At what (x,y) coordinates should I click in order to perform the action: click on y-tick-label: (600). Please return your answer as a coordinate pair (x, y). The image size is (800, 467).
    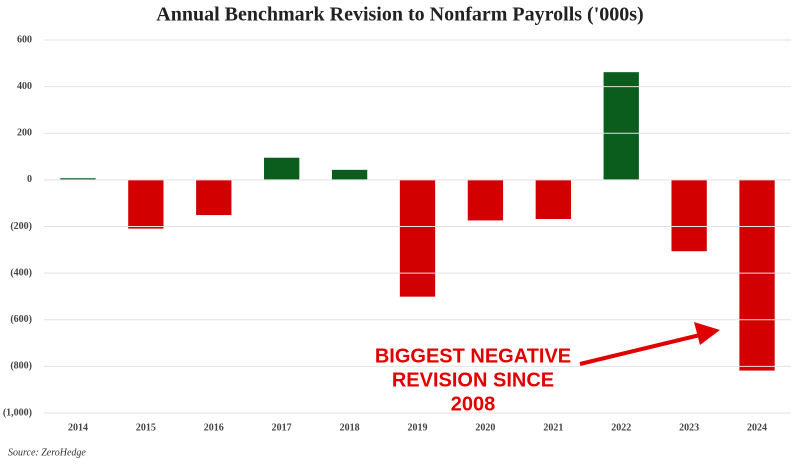
    Looking at the image, I should click on (21, 319).